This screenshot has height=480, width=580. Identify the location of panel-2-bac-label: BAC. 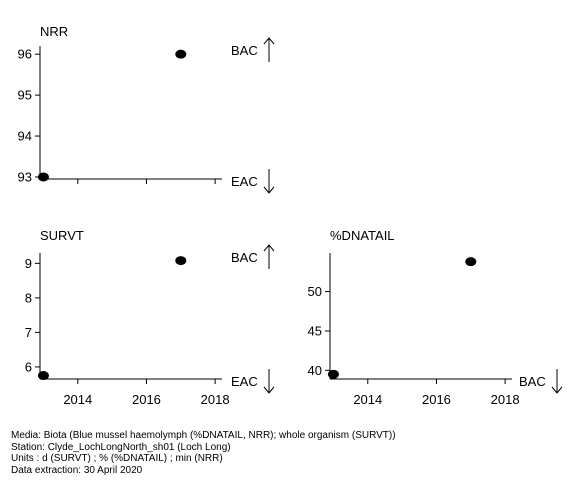
(244, 257).